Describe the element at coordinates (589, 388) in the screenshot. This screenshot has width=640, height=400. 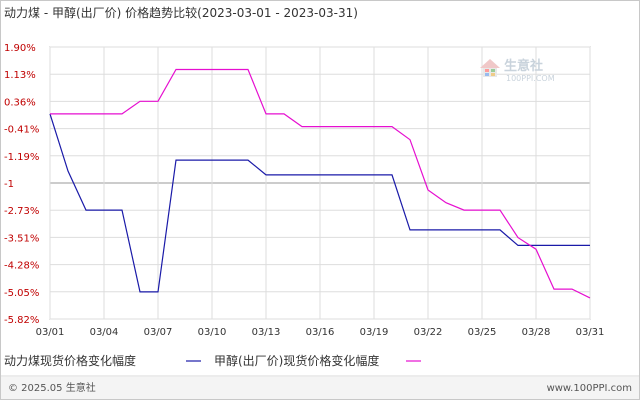
I see `footer-url: www.100PPI.com` at that location.